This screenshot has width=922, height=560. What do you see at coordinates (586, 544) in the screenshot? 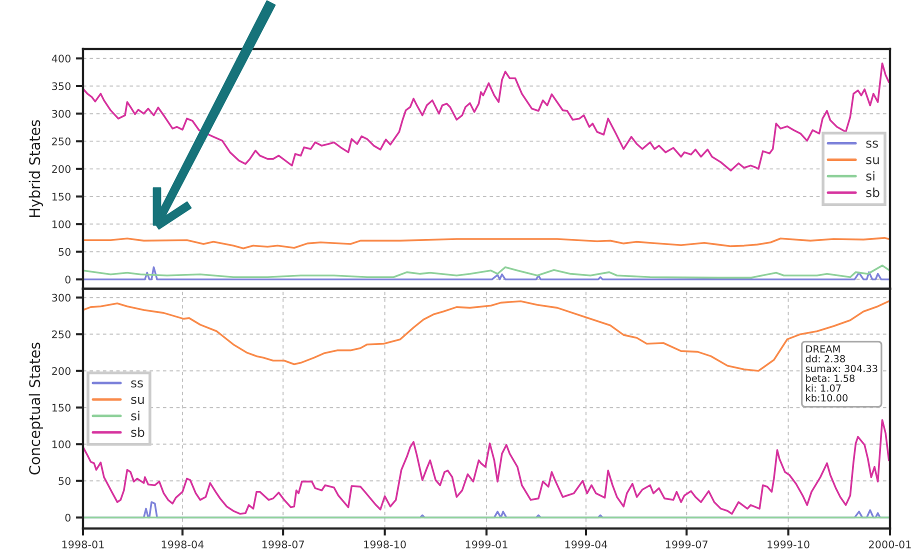
I see `x-tick-label: 1999-04` at bounding box center [586, 544].